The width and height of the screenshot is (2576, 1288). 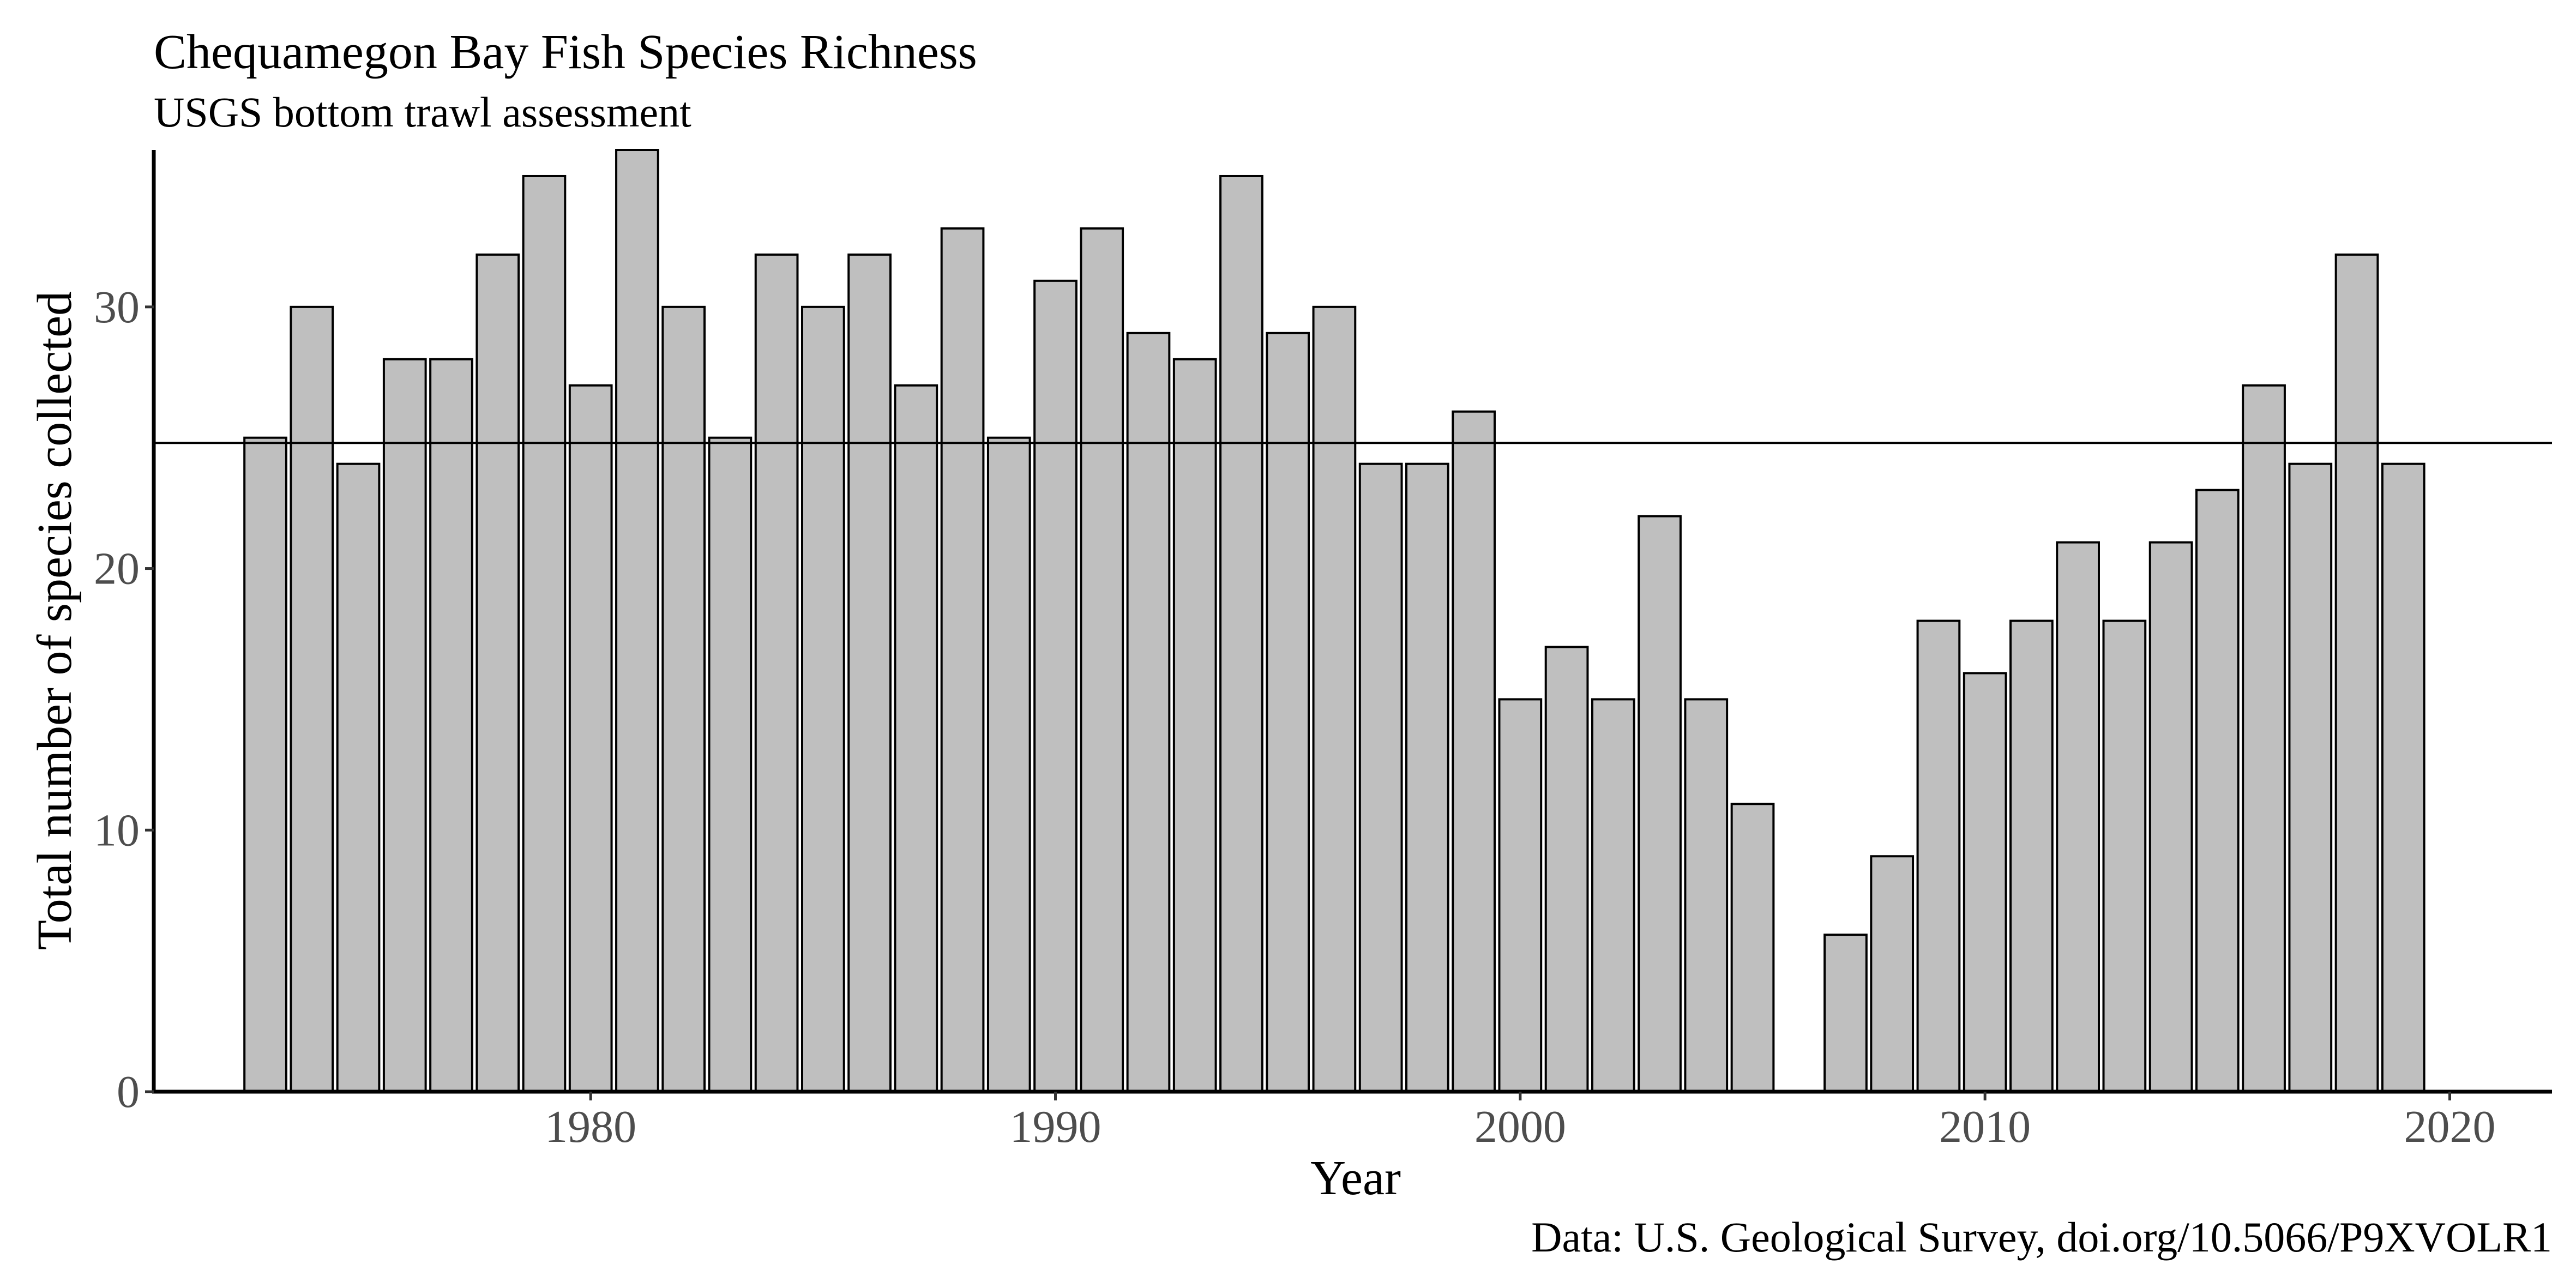 I want to click on chart-subtitle: USGS bottom trawl assessment, so click(x=422, y=112).